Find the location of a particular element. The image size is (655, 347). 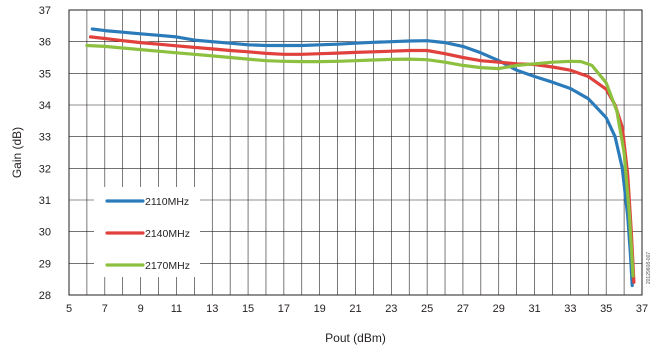

legend-label: 2140MHz is located at coordinates (167, 234).